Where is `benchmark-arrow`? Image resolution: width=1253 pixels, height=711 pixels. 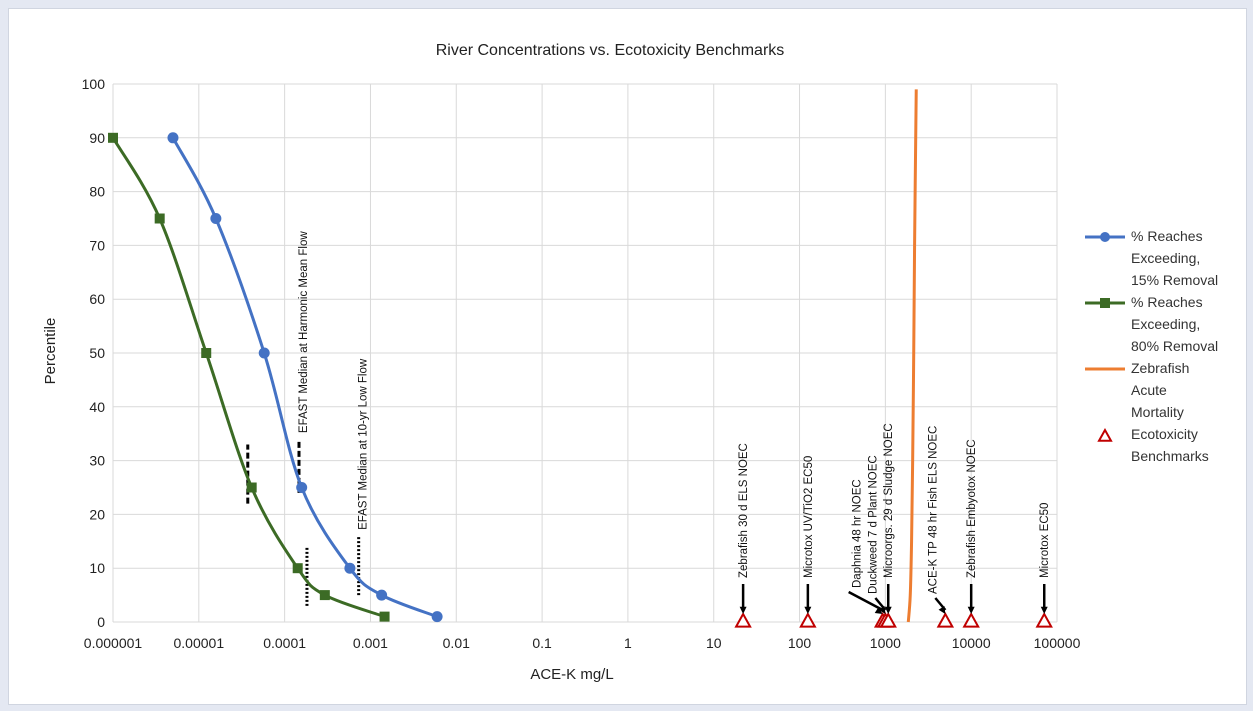
benchmark-arrow is located at coordinates (866, 601).